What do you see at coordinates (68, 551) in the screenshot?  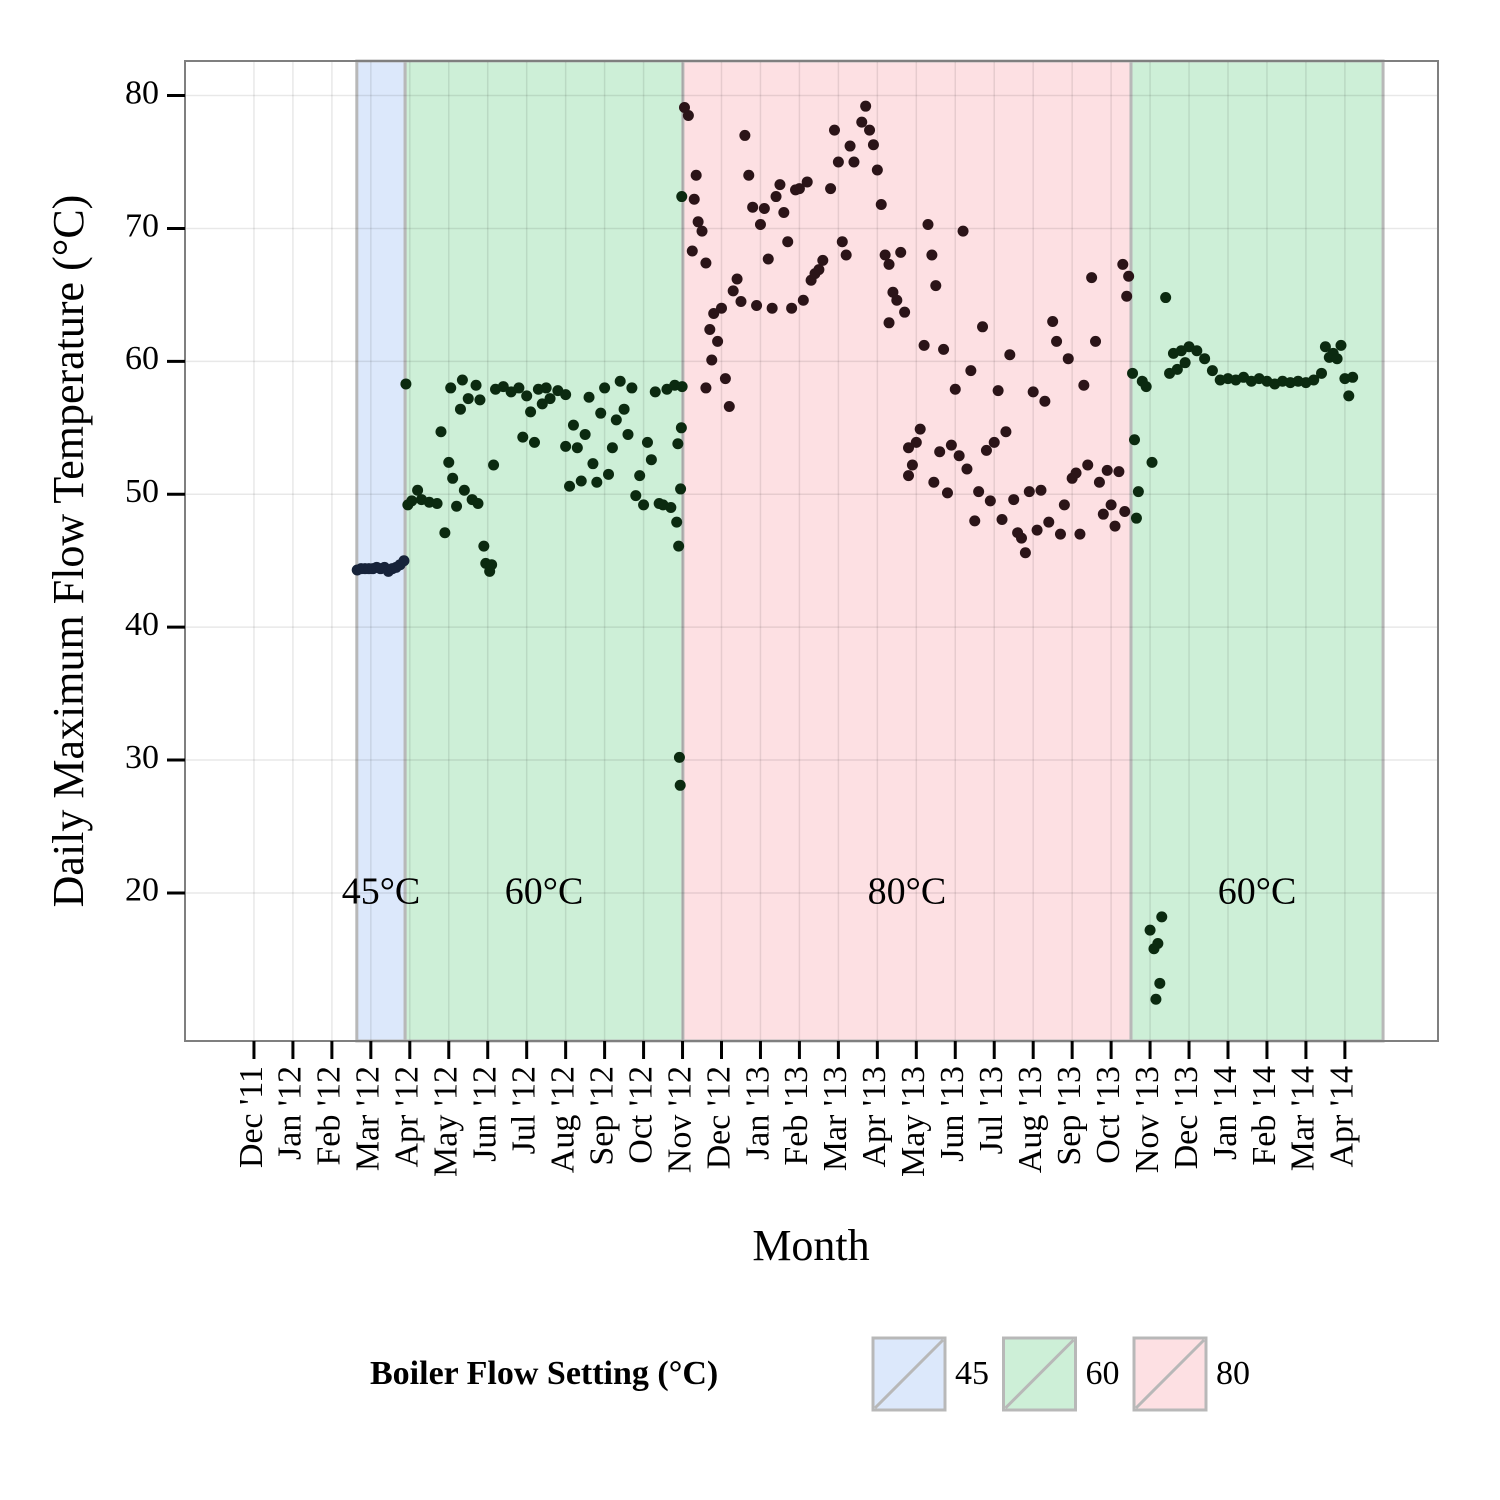 I see `y-axis-title: Daily Maximum Flow Temperature (°C)` at bounding box center [68, 551].